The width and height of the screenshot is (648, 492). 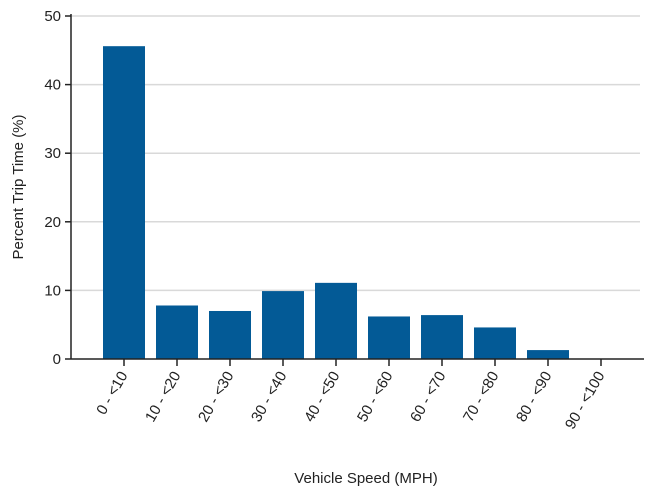 I want to click on x-tick-label-8: 70 - <80, so click(x=481, y=397).